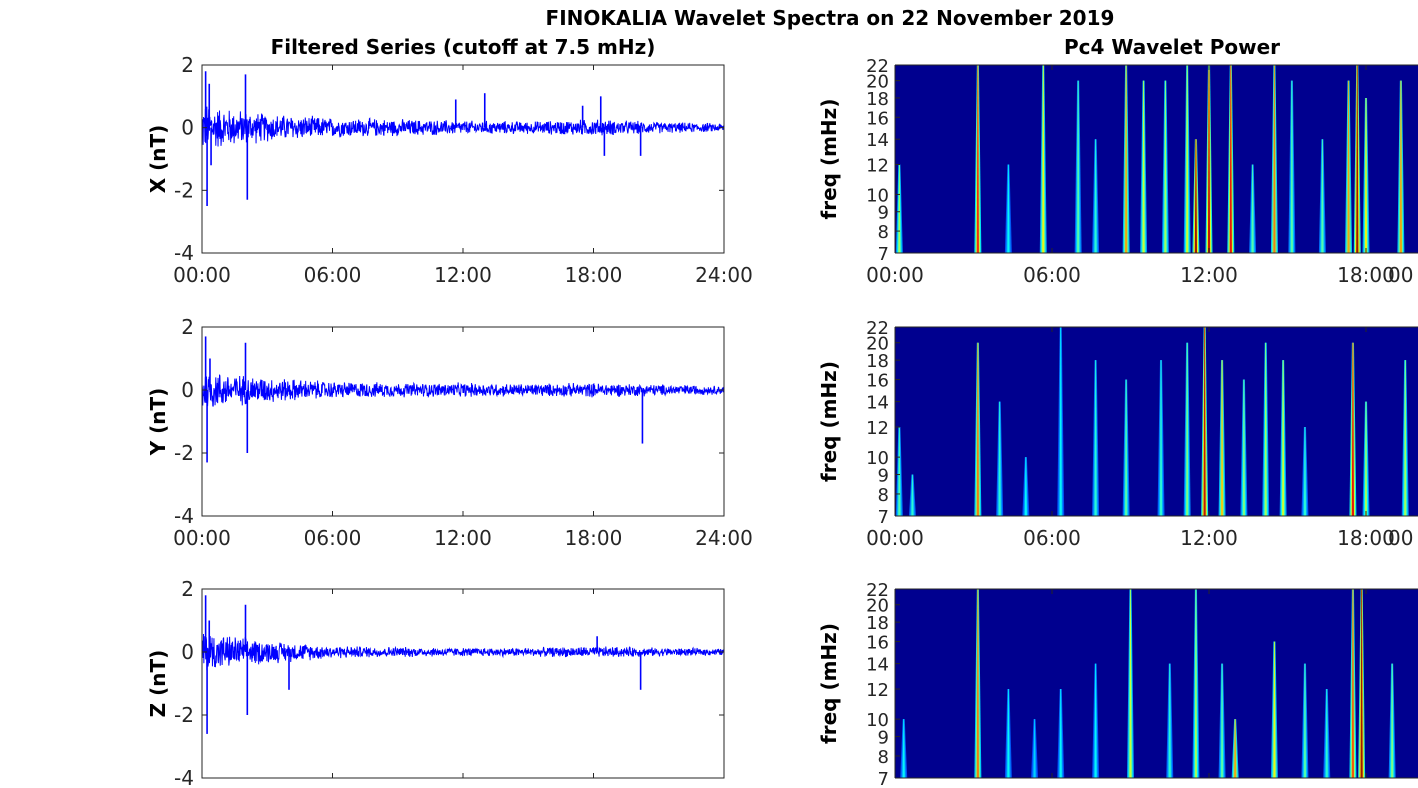 This screenshot has height=788, width=1418. I want to click on right-column-title: Pc4 Wavelet Power, so click(1172, 47).